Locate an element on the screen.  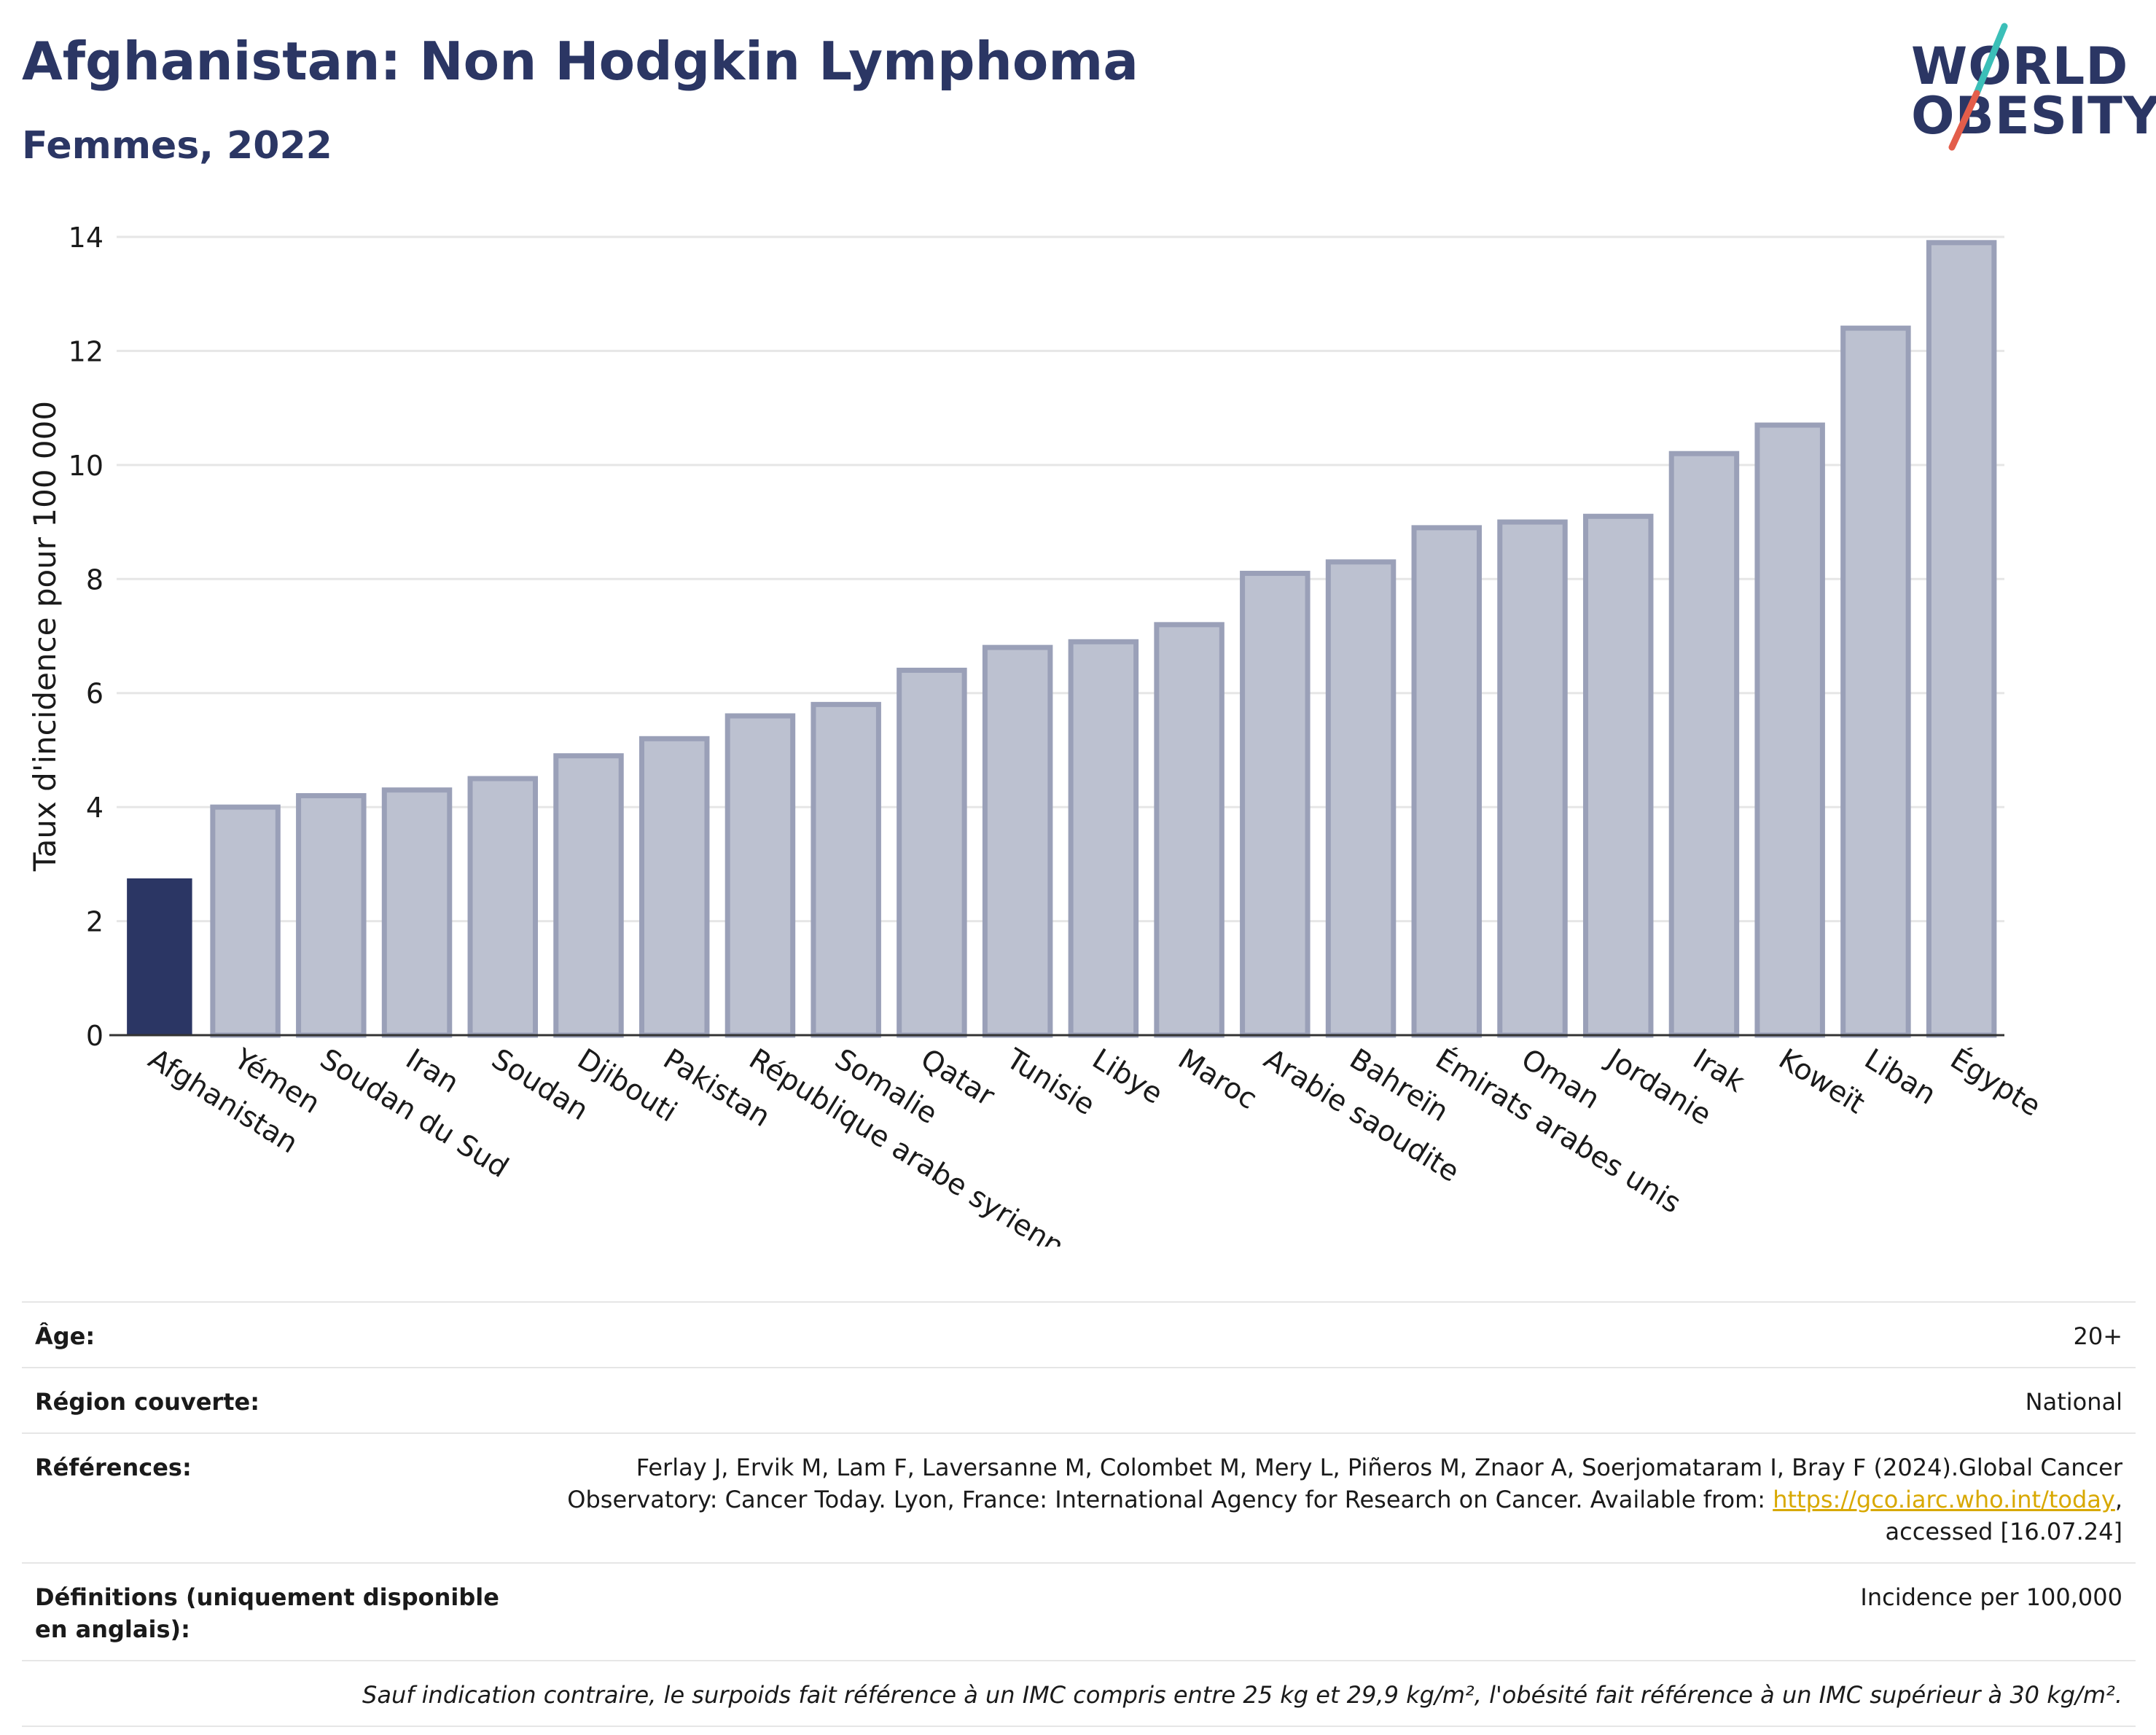
bar-afghanistan is located at coordinates (159, 957).